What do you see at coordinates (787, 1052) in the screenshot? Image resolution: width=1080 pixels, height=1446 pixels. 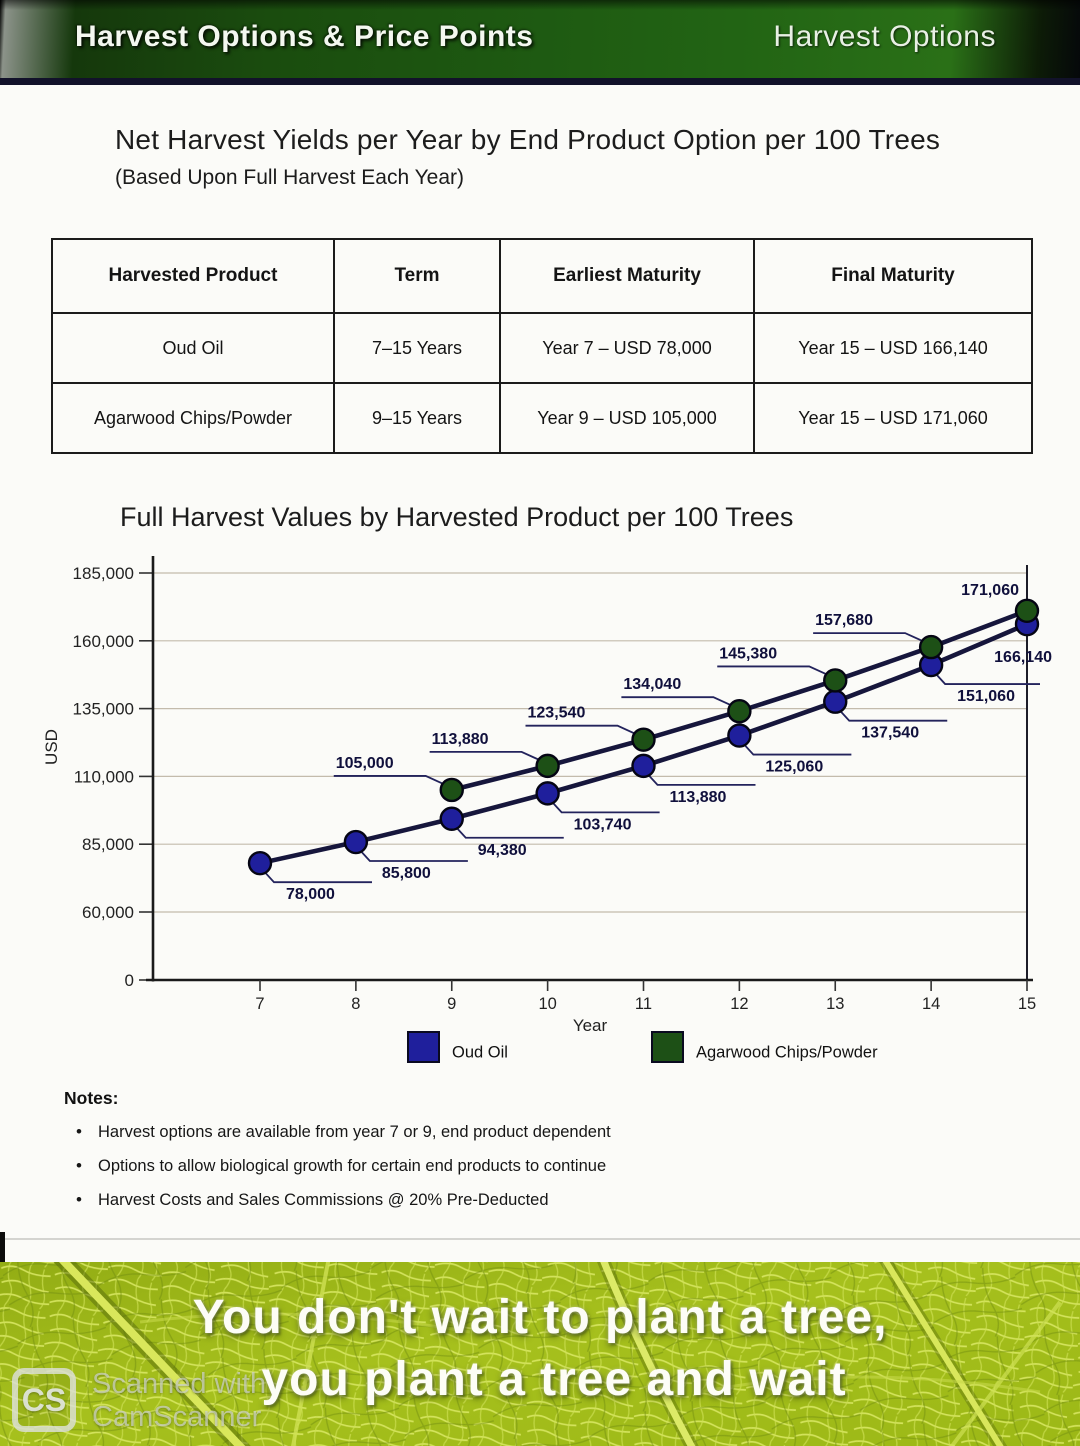 I see `legend-label: Agarwood Chips/Powder` at bounding box center [787, 1052].